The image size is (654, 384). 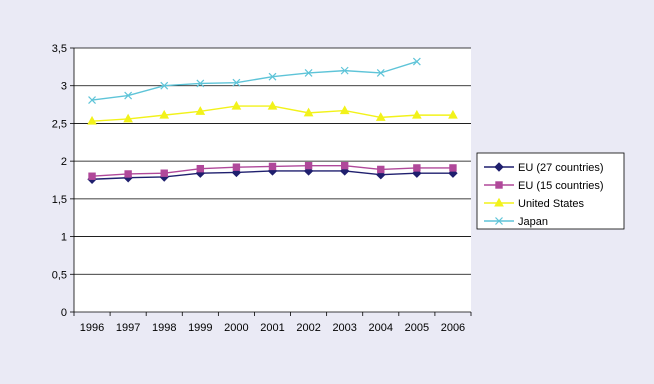 I want to click on x-tick-label: 1996, so click(x=92, y=328).